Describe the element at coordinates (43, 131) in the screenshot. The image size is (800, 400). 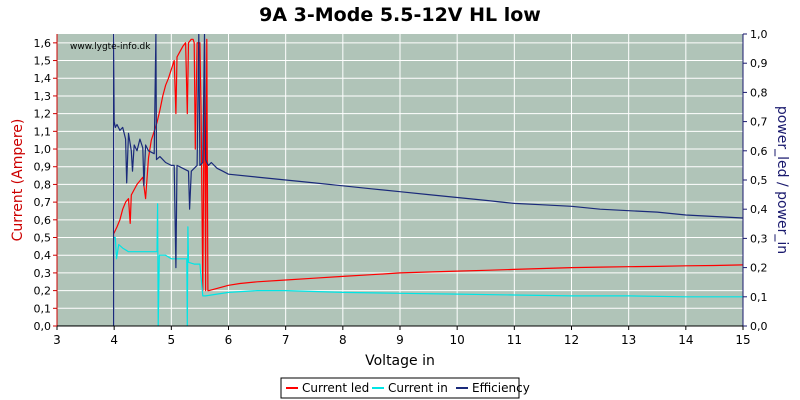
I see `y-left-tick-label: 1,1` at that location.